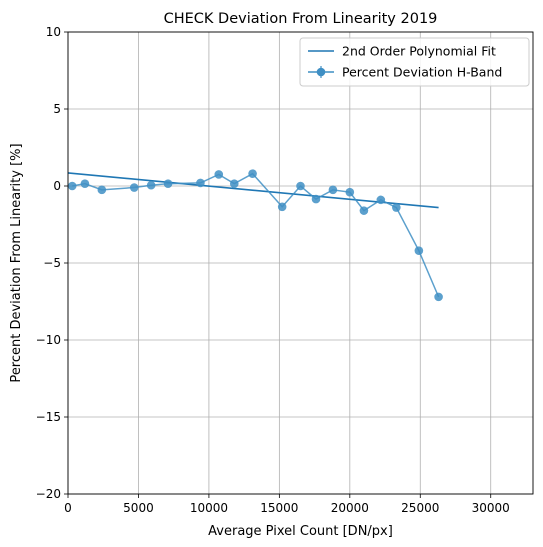 Image resolution: width=543 pixels, height=547 pixels. Describe the element at coordinates (321, 72) in the screenshot. I see `legend-marker-swatch` at that location.